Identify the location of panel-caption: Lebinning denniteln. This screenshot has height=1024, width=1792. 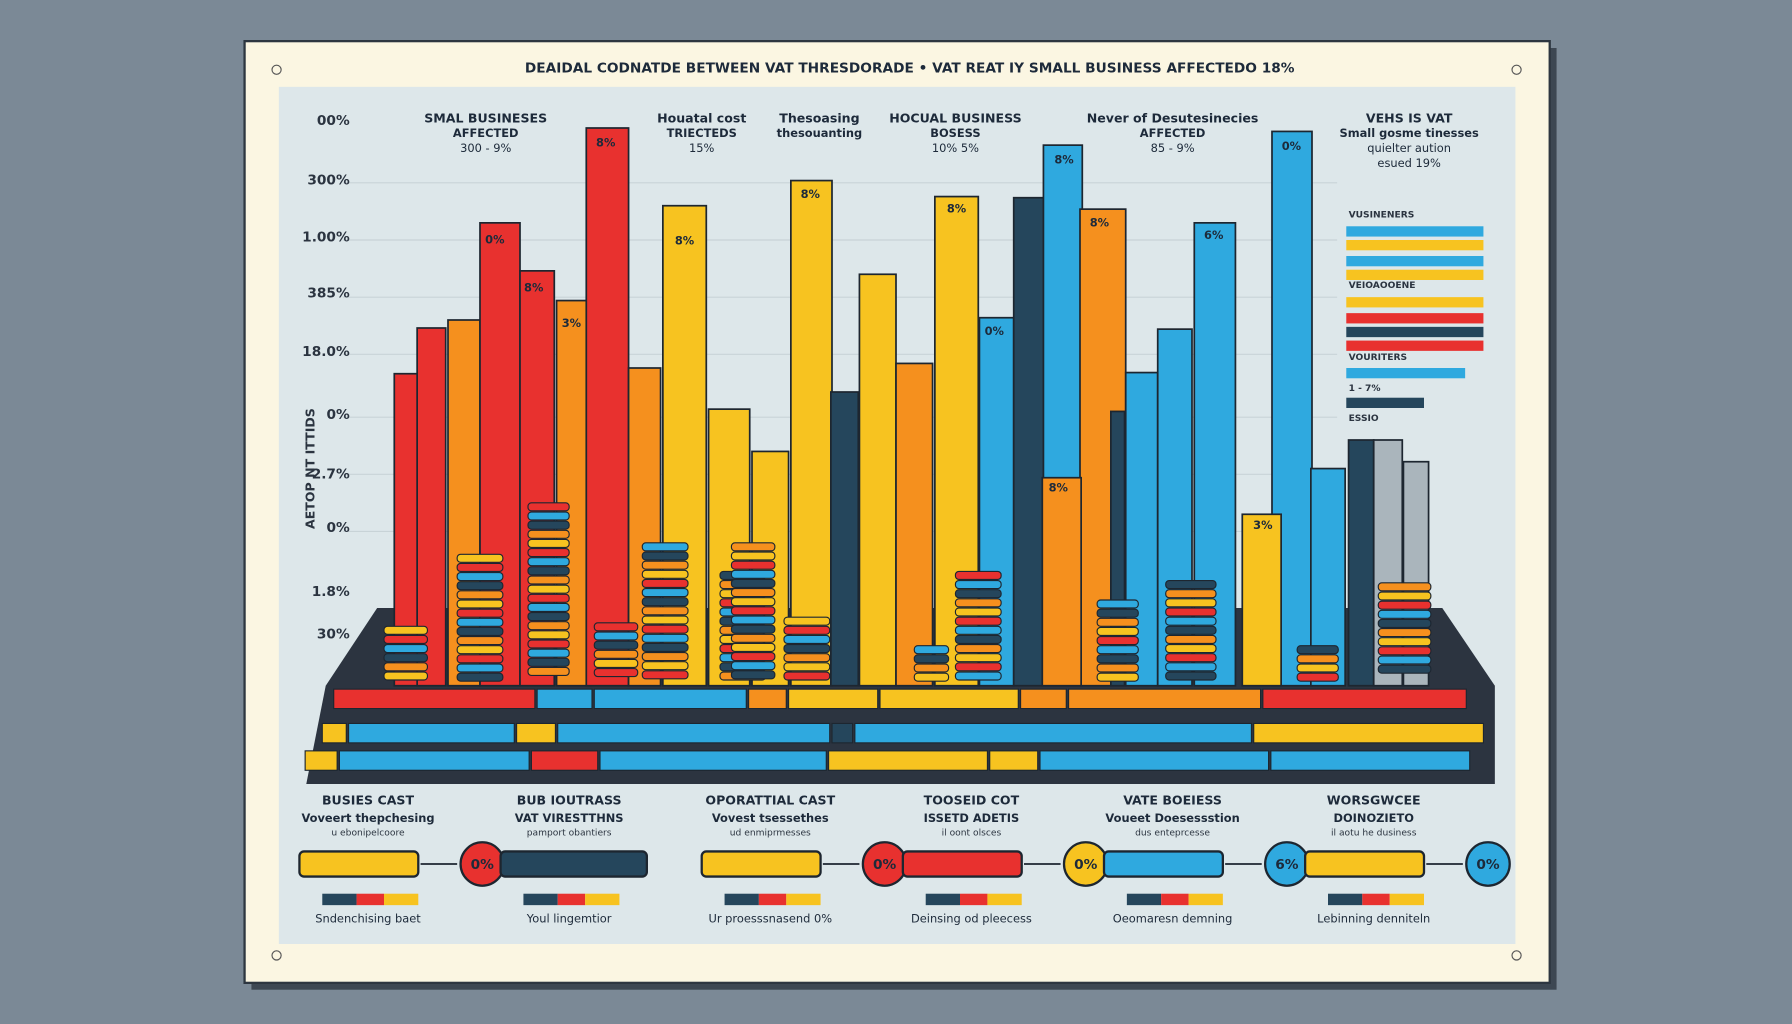
(1373, 918).